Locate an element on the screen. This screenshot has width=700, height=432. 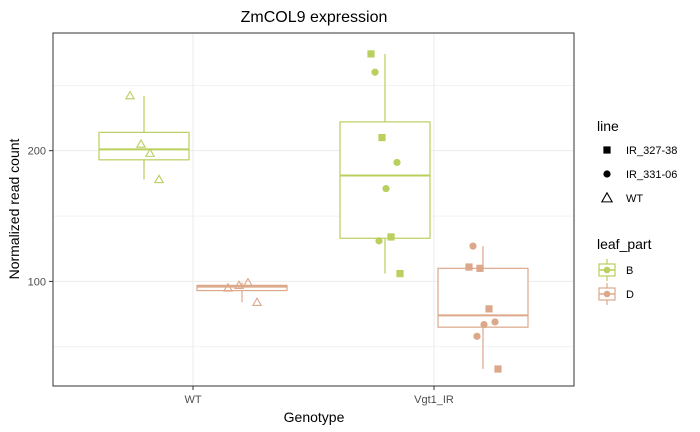
legend-leaf-part-label: B is located at coordinates (629, 271).